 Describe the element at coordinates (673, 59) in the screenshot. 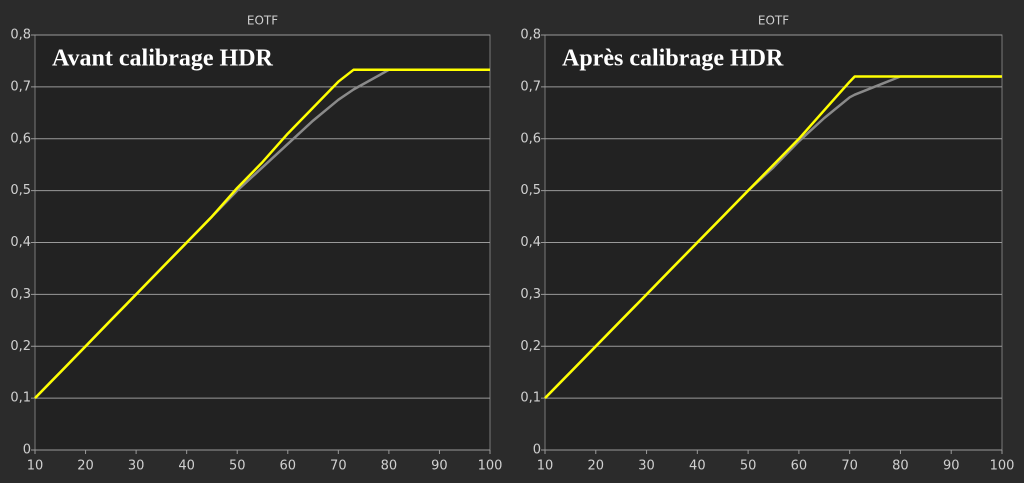

I see `annotation: Après calibrage HDR` at that location.